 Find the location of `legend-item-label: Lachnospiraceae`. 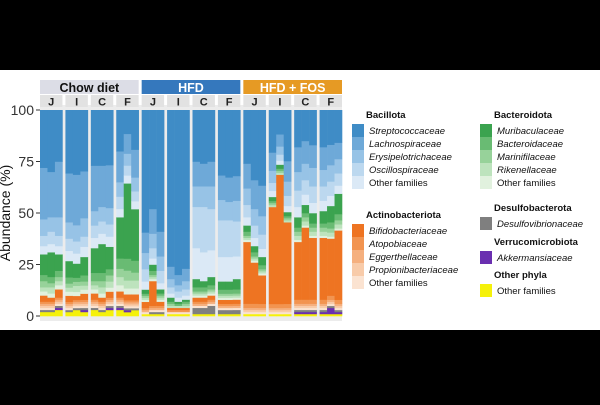

legend-item-label: Lachnospiraceae is located at coordinates (405, 144).